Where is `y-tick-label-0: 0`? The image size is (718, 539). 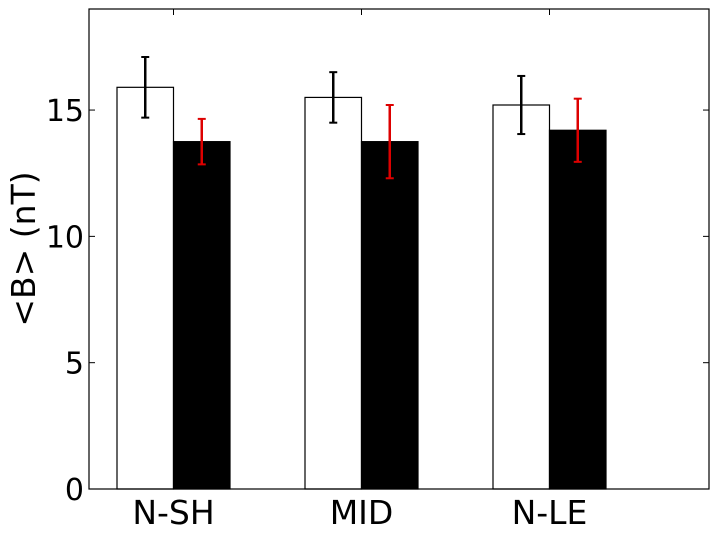 y-tick-label-0: 0 is located at coordinates (74, 490).